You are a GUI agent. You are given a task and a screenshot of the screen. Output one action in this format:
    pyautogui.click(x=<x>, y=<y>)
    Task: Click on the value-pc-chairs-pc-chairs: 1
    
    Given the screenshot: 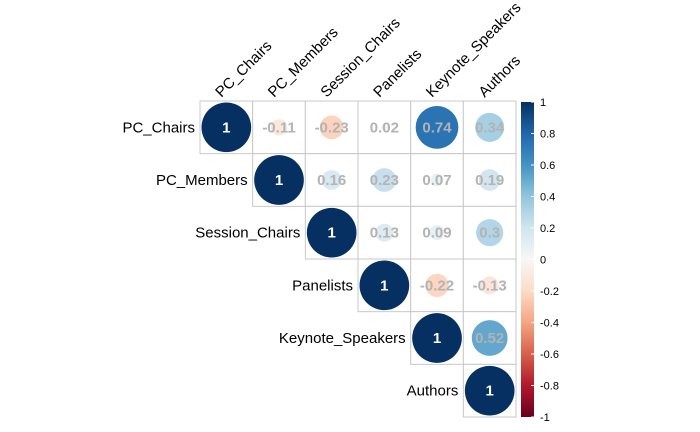 What is the action you would take?
    pyautogui.click(x=226, y=127)
    